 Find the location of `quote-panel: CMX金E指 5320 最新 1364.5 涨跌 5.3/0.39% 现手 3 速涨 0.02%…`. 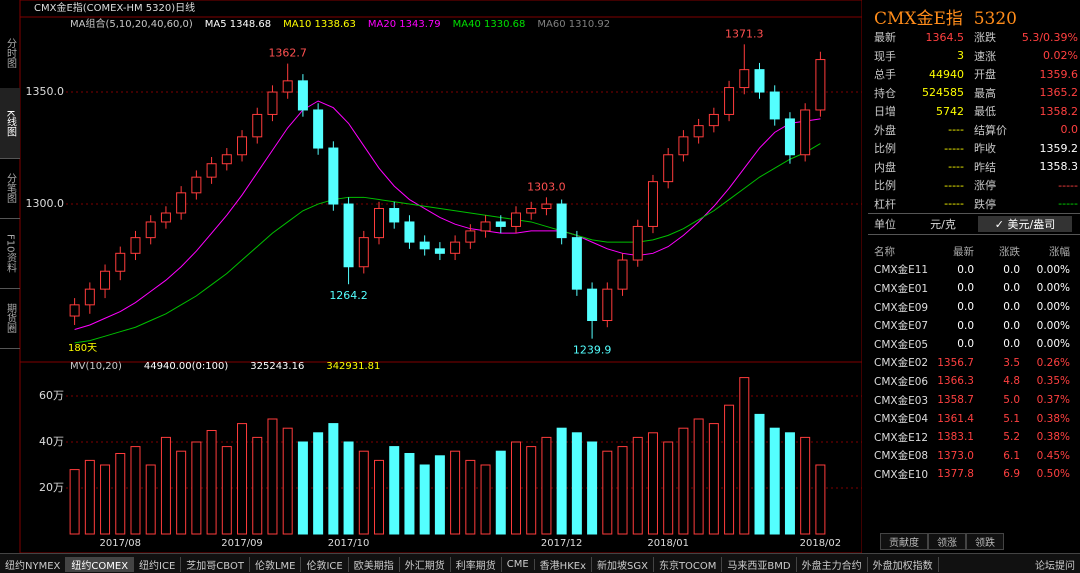

quote-panel: CMX金E指 5320 最新 1364.5 涨跌 5.3/0.39% 现手 3 速涨 0.02%… is located at coordinates (974, 122).